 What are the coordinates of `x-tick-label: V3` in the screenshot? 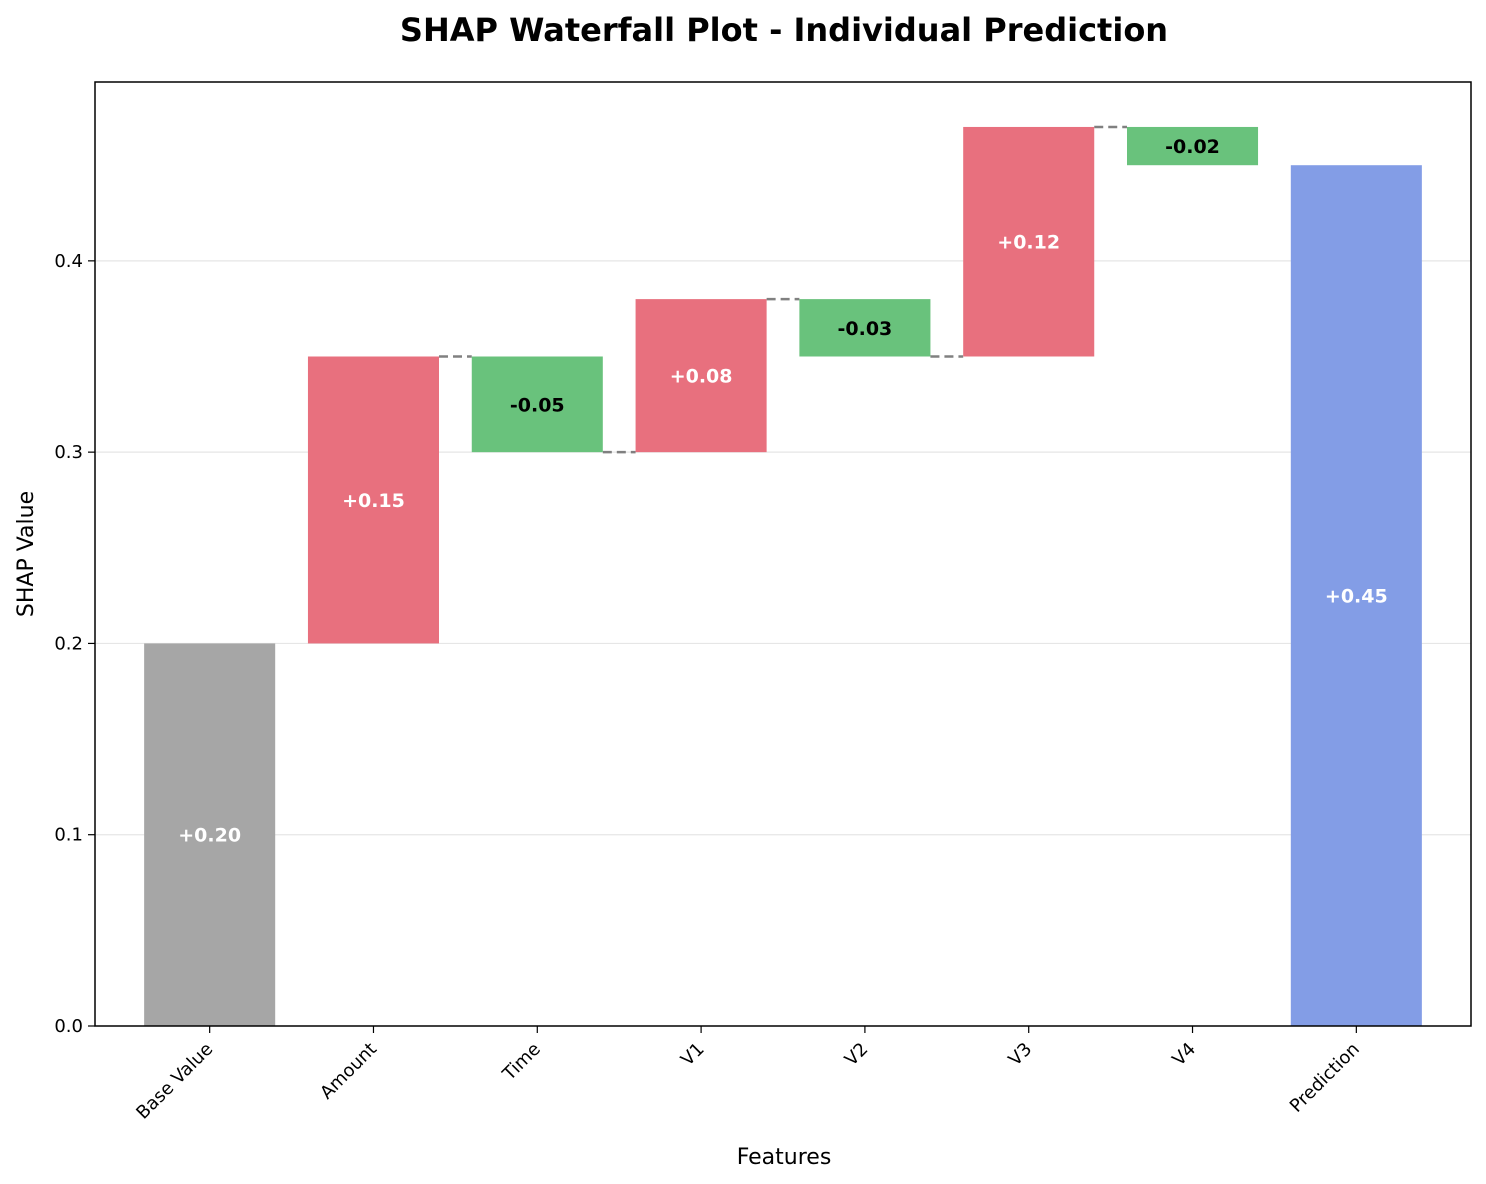 It's located at (1021, 1055).